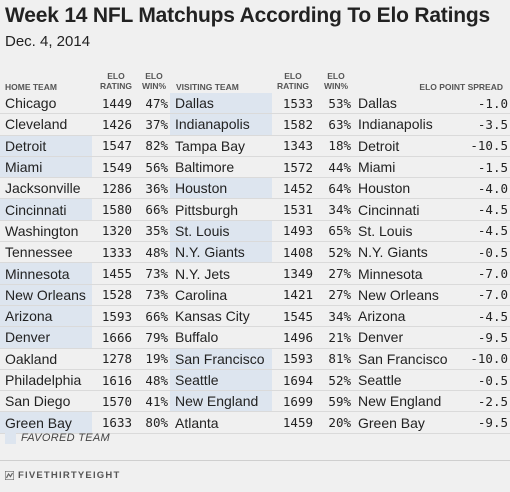 This screenshot has width=510, height=492. What do you see at coordinates (152, 316) in the screenshot?
I see `home-win-cell: 66%` at bounding box center [152, 316].